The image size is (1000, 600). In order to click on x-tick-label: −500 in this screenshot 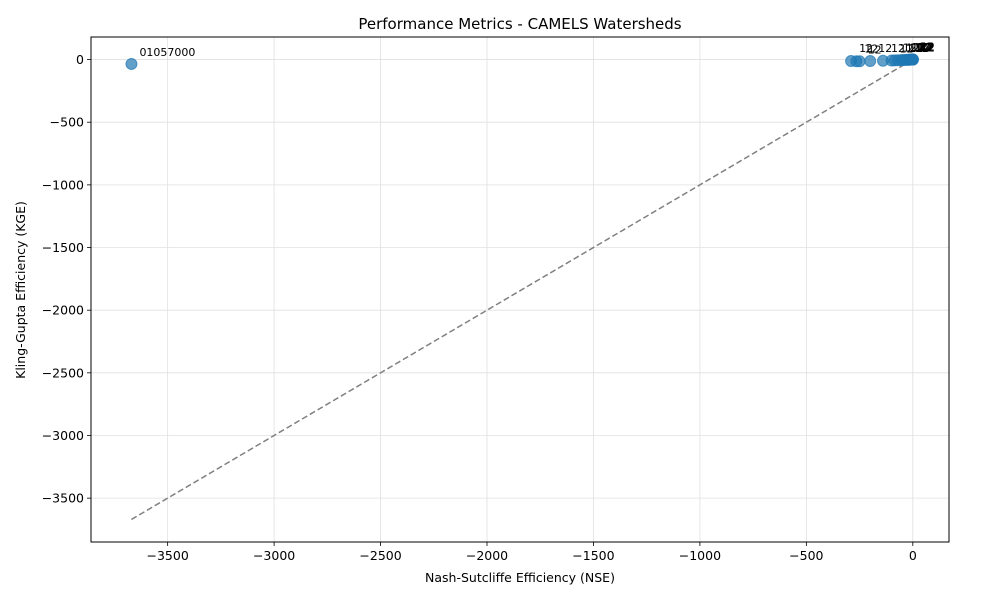, I will do `click(806, 555)`.